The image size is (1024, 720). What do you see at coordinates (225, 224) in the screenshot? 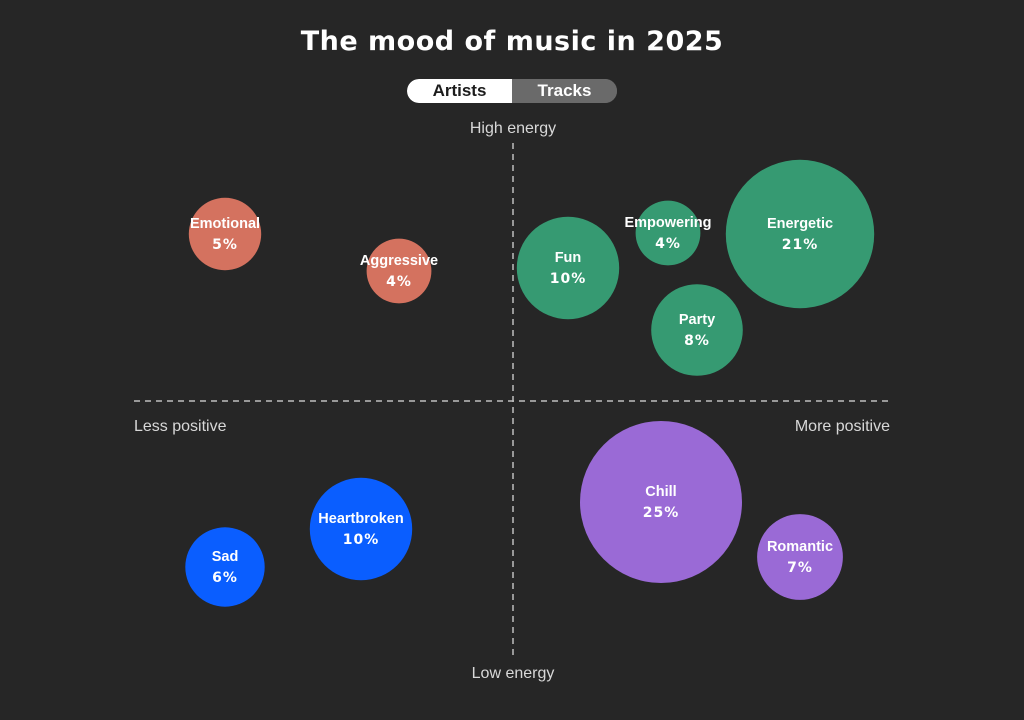
I see `bubble-label-emotional: Emotional` at bounding box center [225, 224].